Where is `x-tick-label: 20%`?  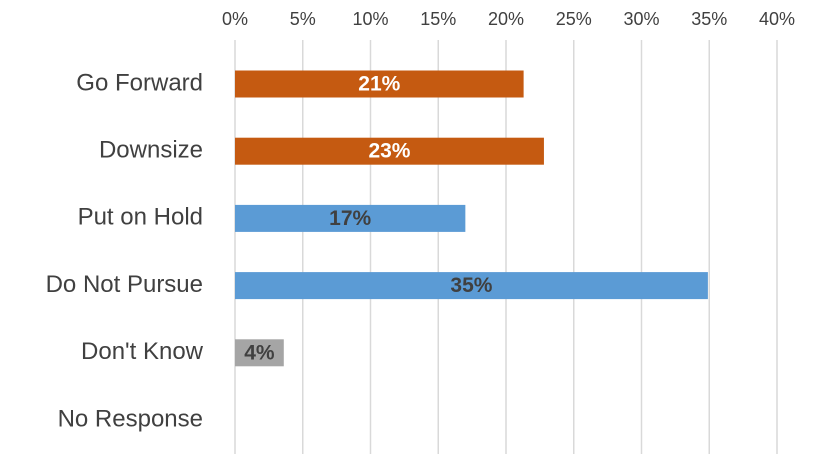
x-tick-label: 20% is located at coordinates (506, 19).